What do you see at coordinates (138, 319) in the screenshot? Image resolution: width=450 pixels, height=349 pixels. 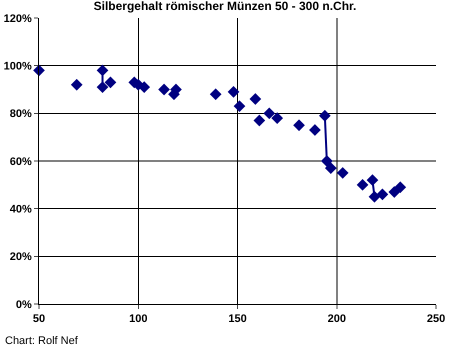 I see `x-tick-label: 100` at bounding box center [138, 319].